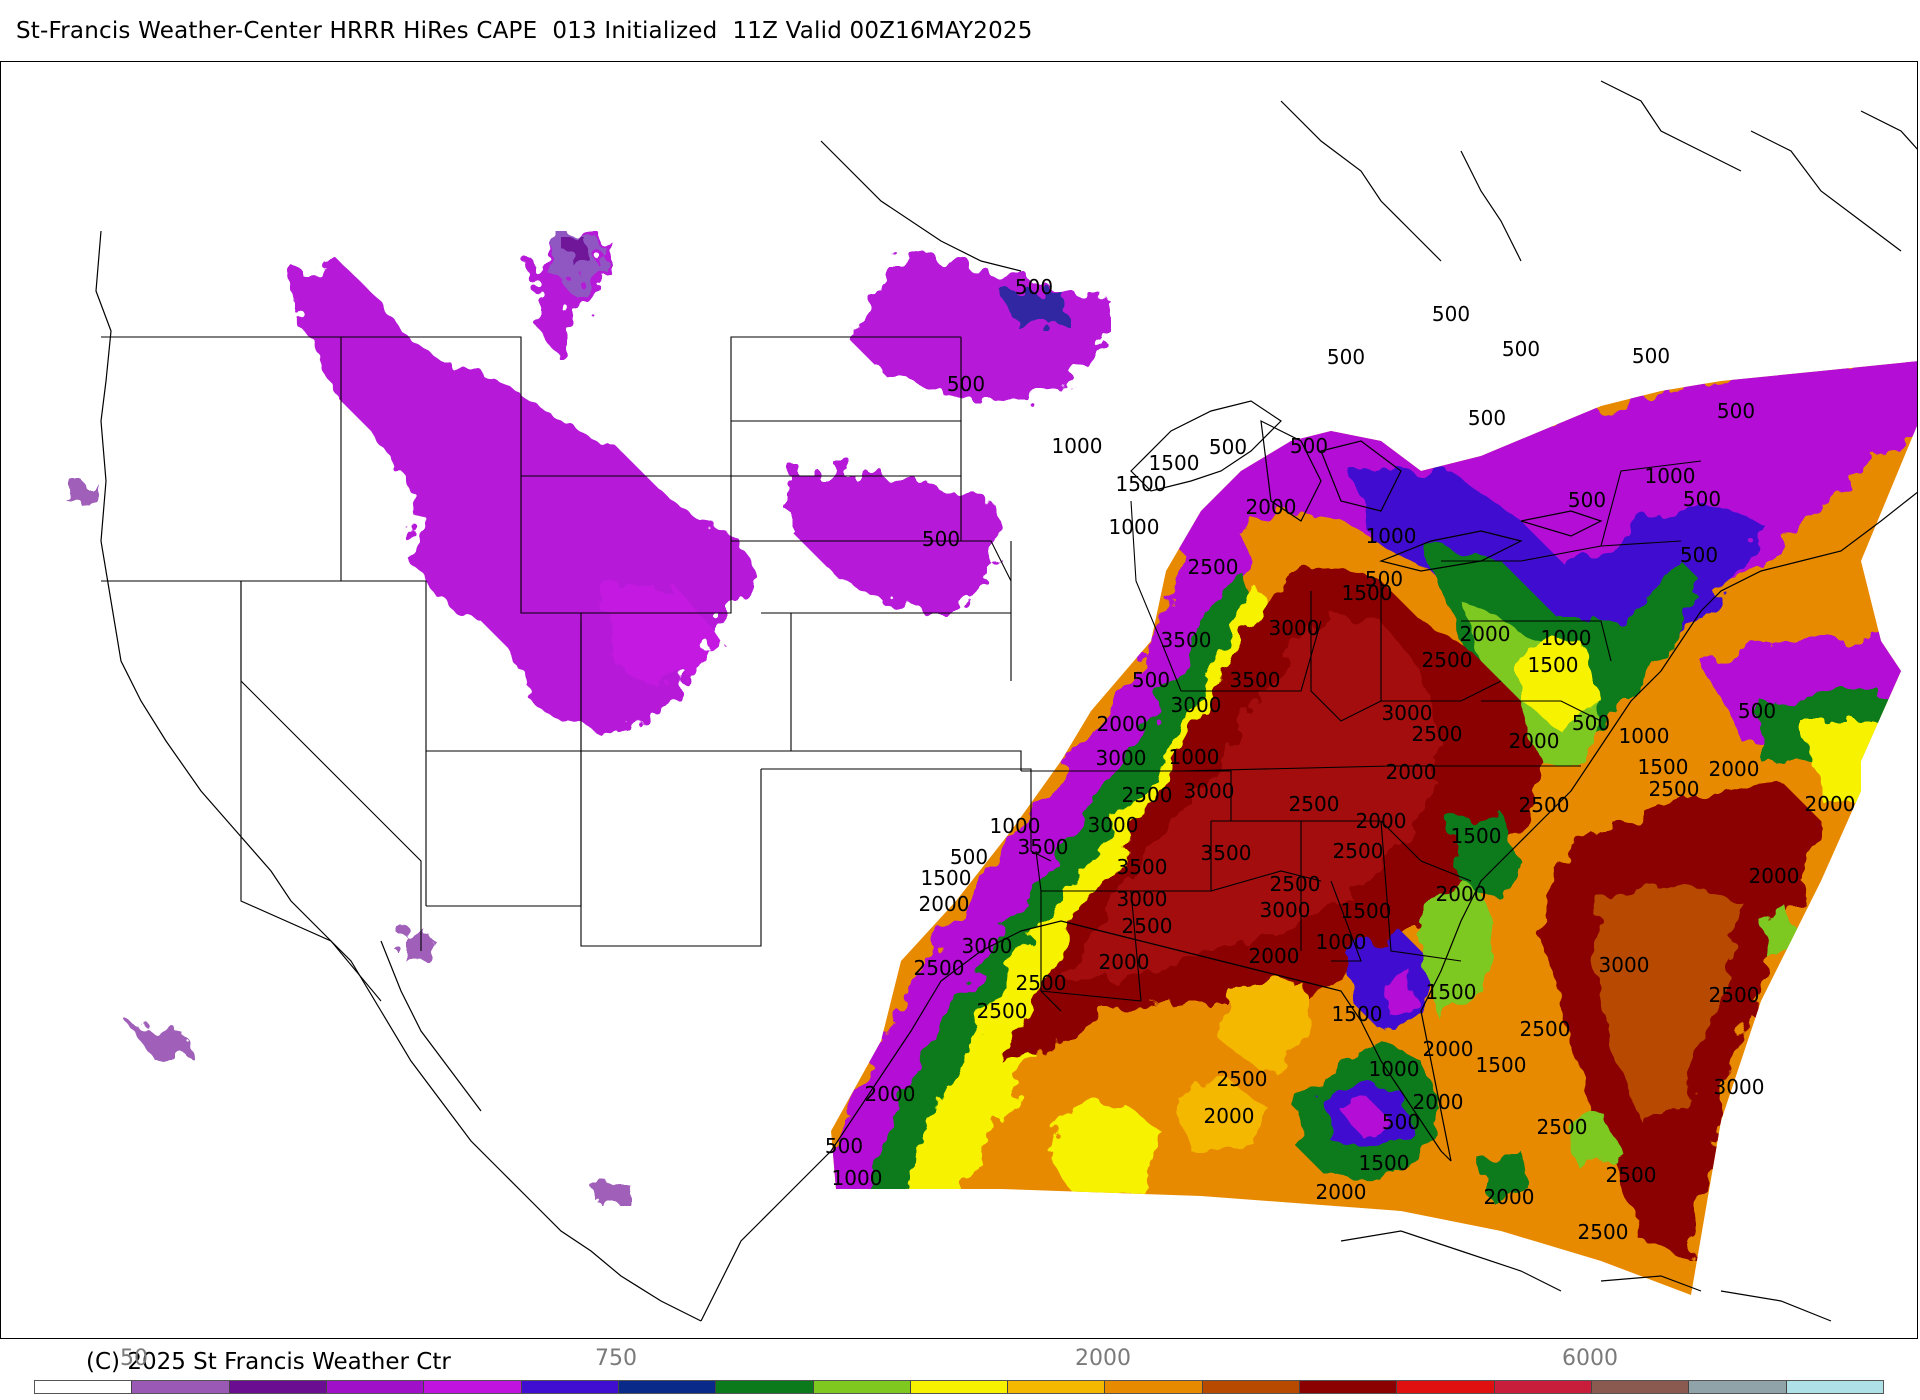 The width and height of the screenshot is (1920, 1400). What do you see at coordinates (268, 1362) in the screenshot?
I see `copyright-text: (C) 2025 St Francis Weather Ctr` at bounding box center [268, 1362].